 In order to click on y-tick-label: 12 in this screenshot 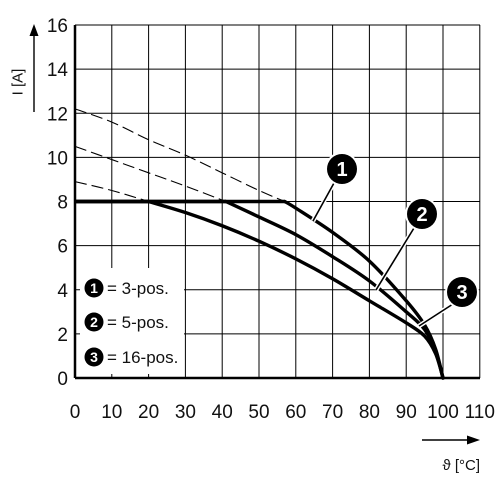, I will do `click(57, 114)`.